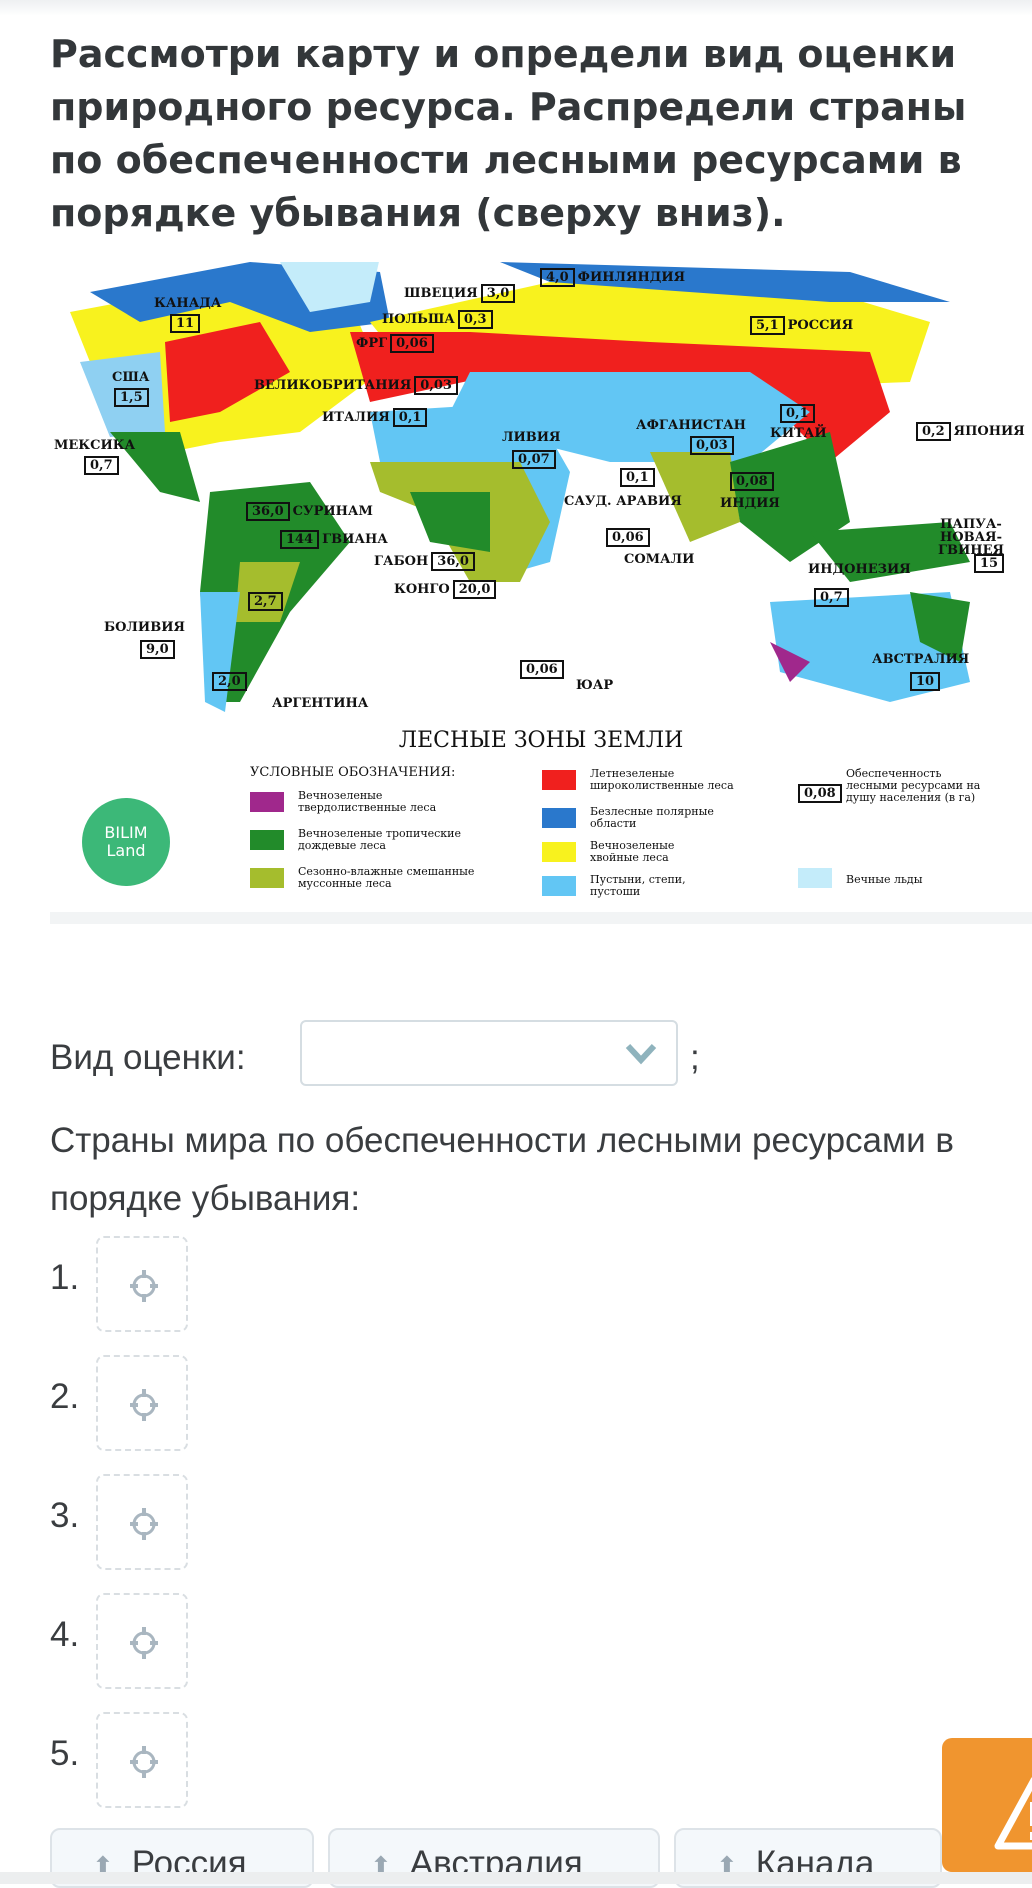  I want to click on semicolon: ;, so click(695, 1057).